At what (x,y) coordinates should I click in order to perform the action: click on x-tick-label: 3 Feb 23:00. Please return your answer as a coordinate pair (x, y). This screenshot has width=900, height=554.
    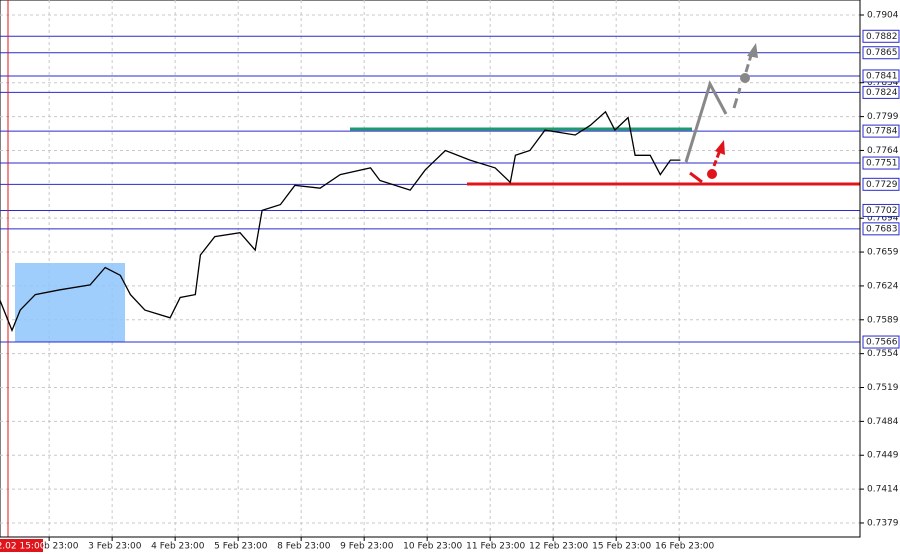
    Looking at the image, I should click on (115, 547).